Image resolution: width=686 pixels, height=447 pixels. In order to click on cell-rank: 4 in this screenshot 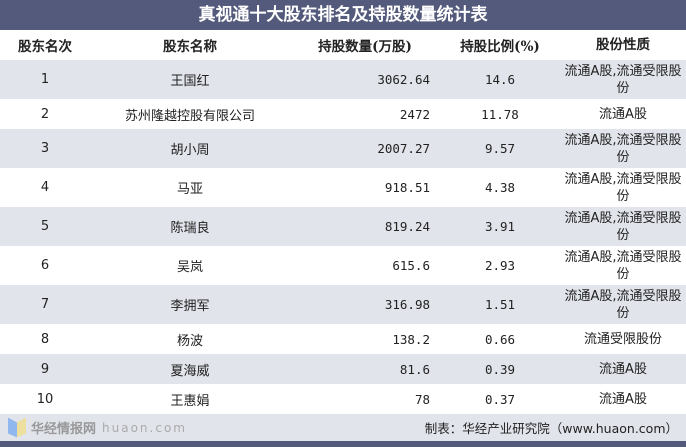, I will do `click(45, 187)`.